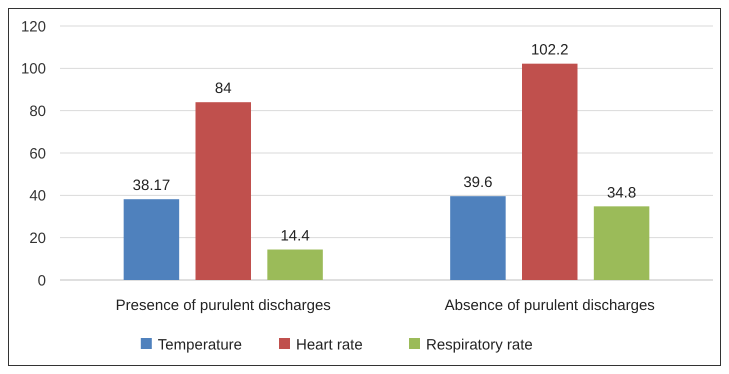  Describe the element at coordinates (200, 345) in the screenshot. I see `legend-label: Temperature` at that location.